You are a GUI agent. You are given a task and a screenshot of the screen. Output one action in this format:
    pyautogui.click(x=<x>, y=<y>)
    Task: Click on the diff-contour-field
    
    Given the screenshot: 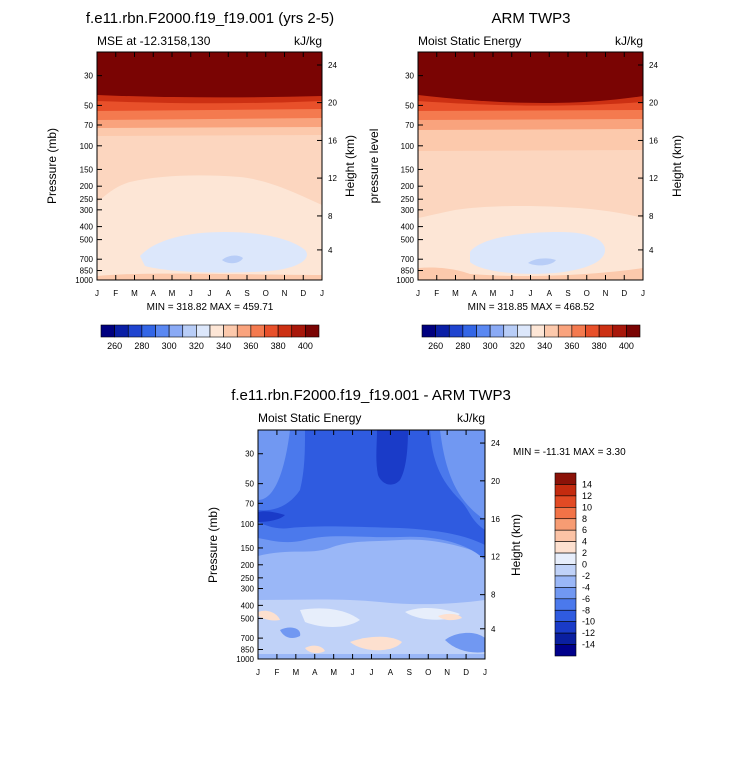 What is the action you would take?
    pyautogui.click(x=371, y=544)
    